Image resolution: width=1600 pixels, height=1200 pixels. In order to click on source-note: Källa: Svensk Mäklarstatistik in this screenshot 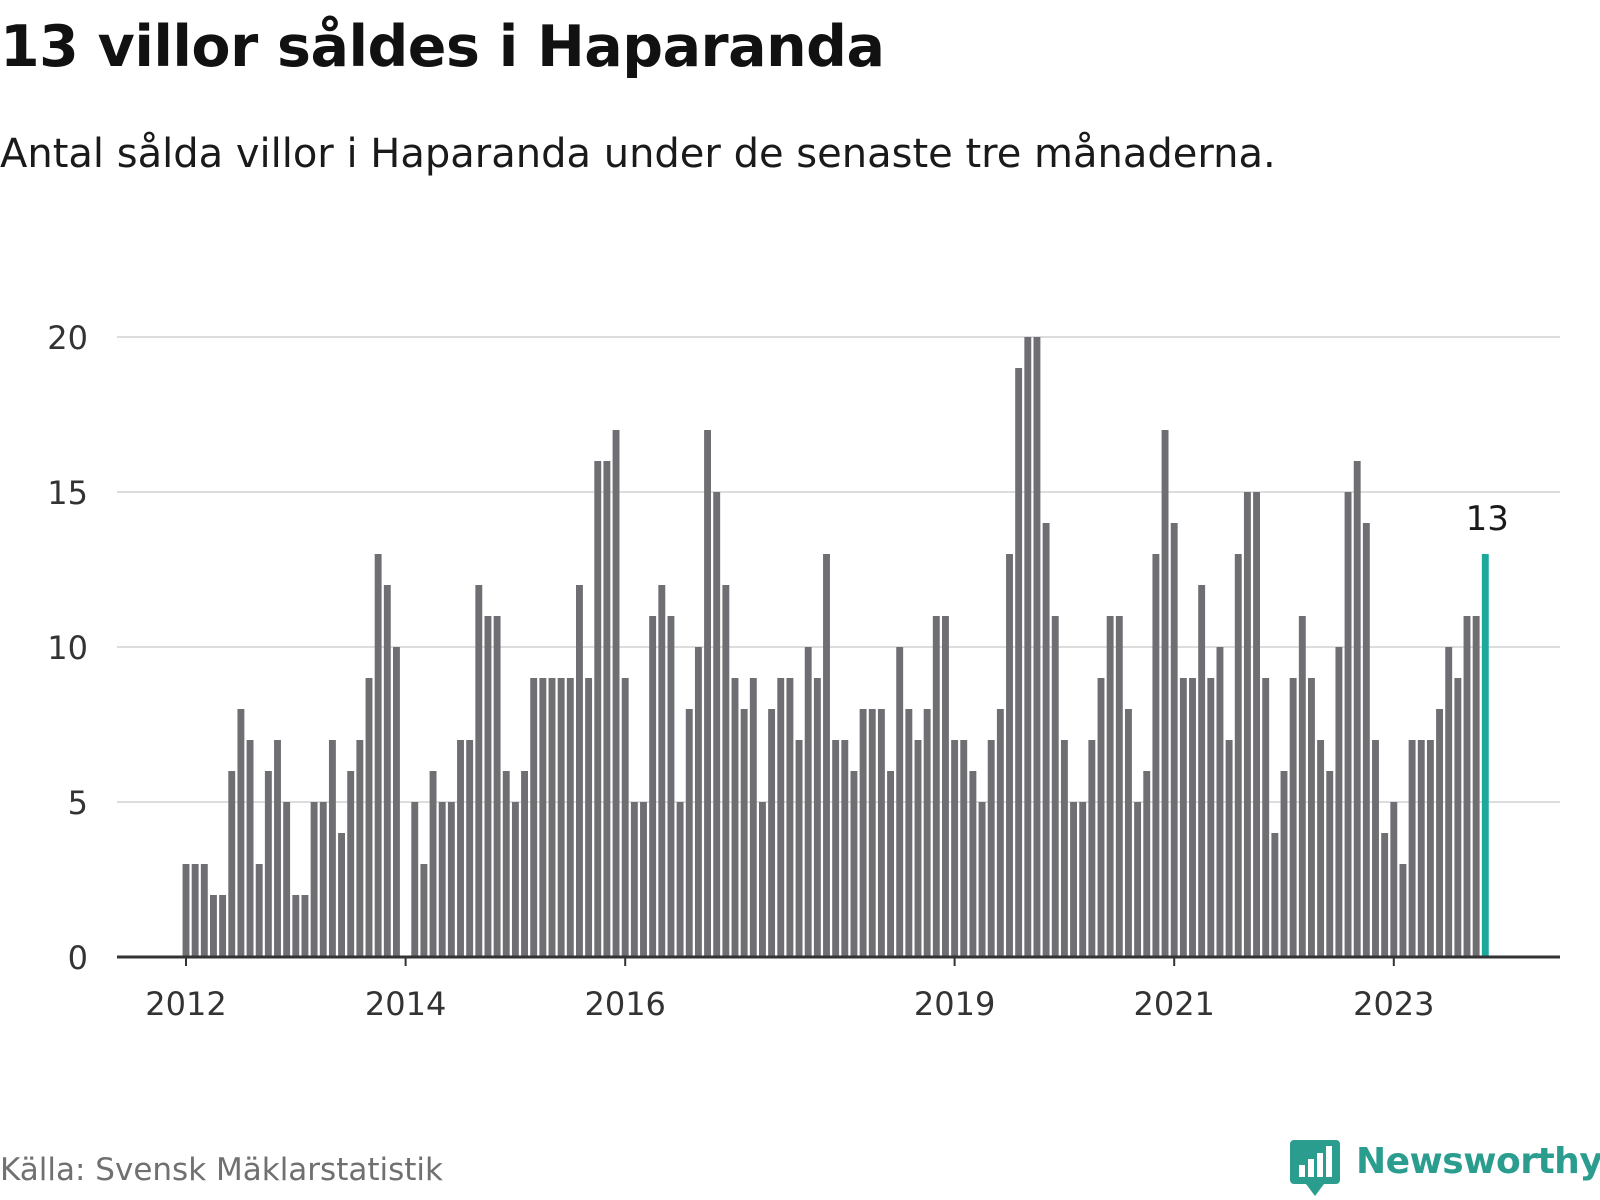, I will do `click(221, 1170)`.